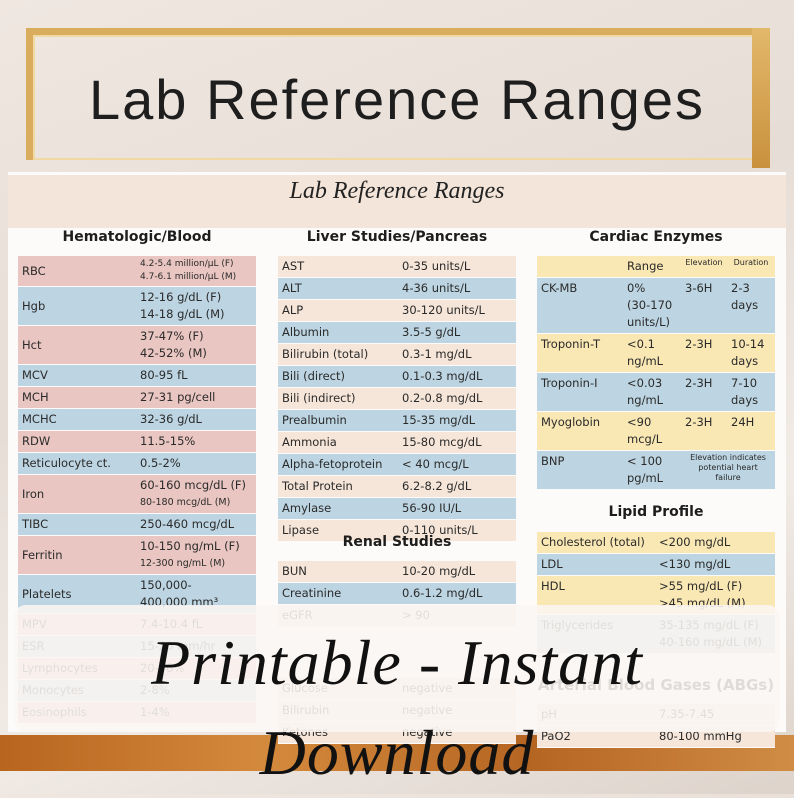  I want to click on table-row: CK-MB 0% (30-170 units/L) 3-6H 2-3 days, so click(656, 306).